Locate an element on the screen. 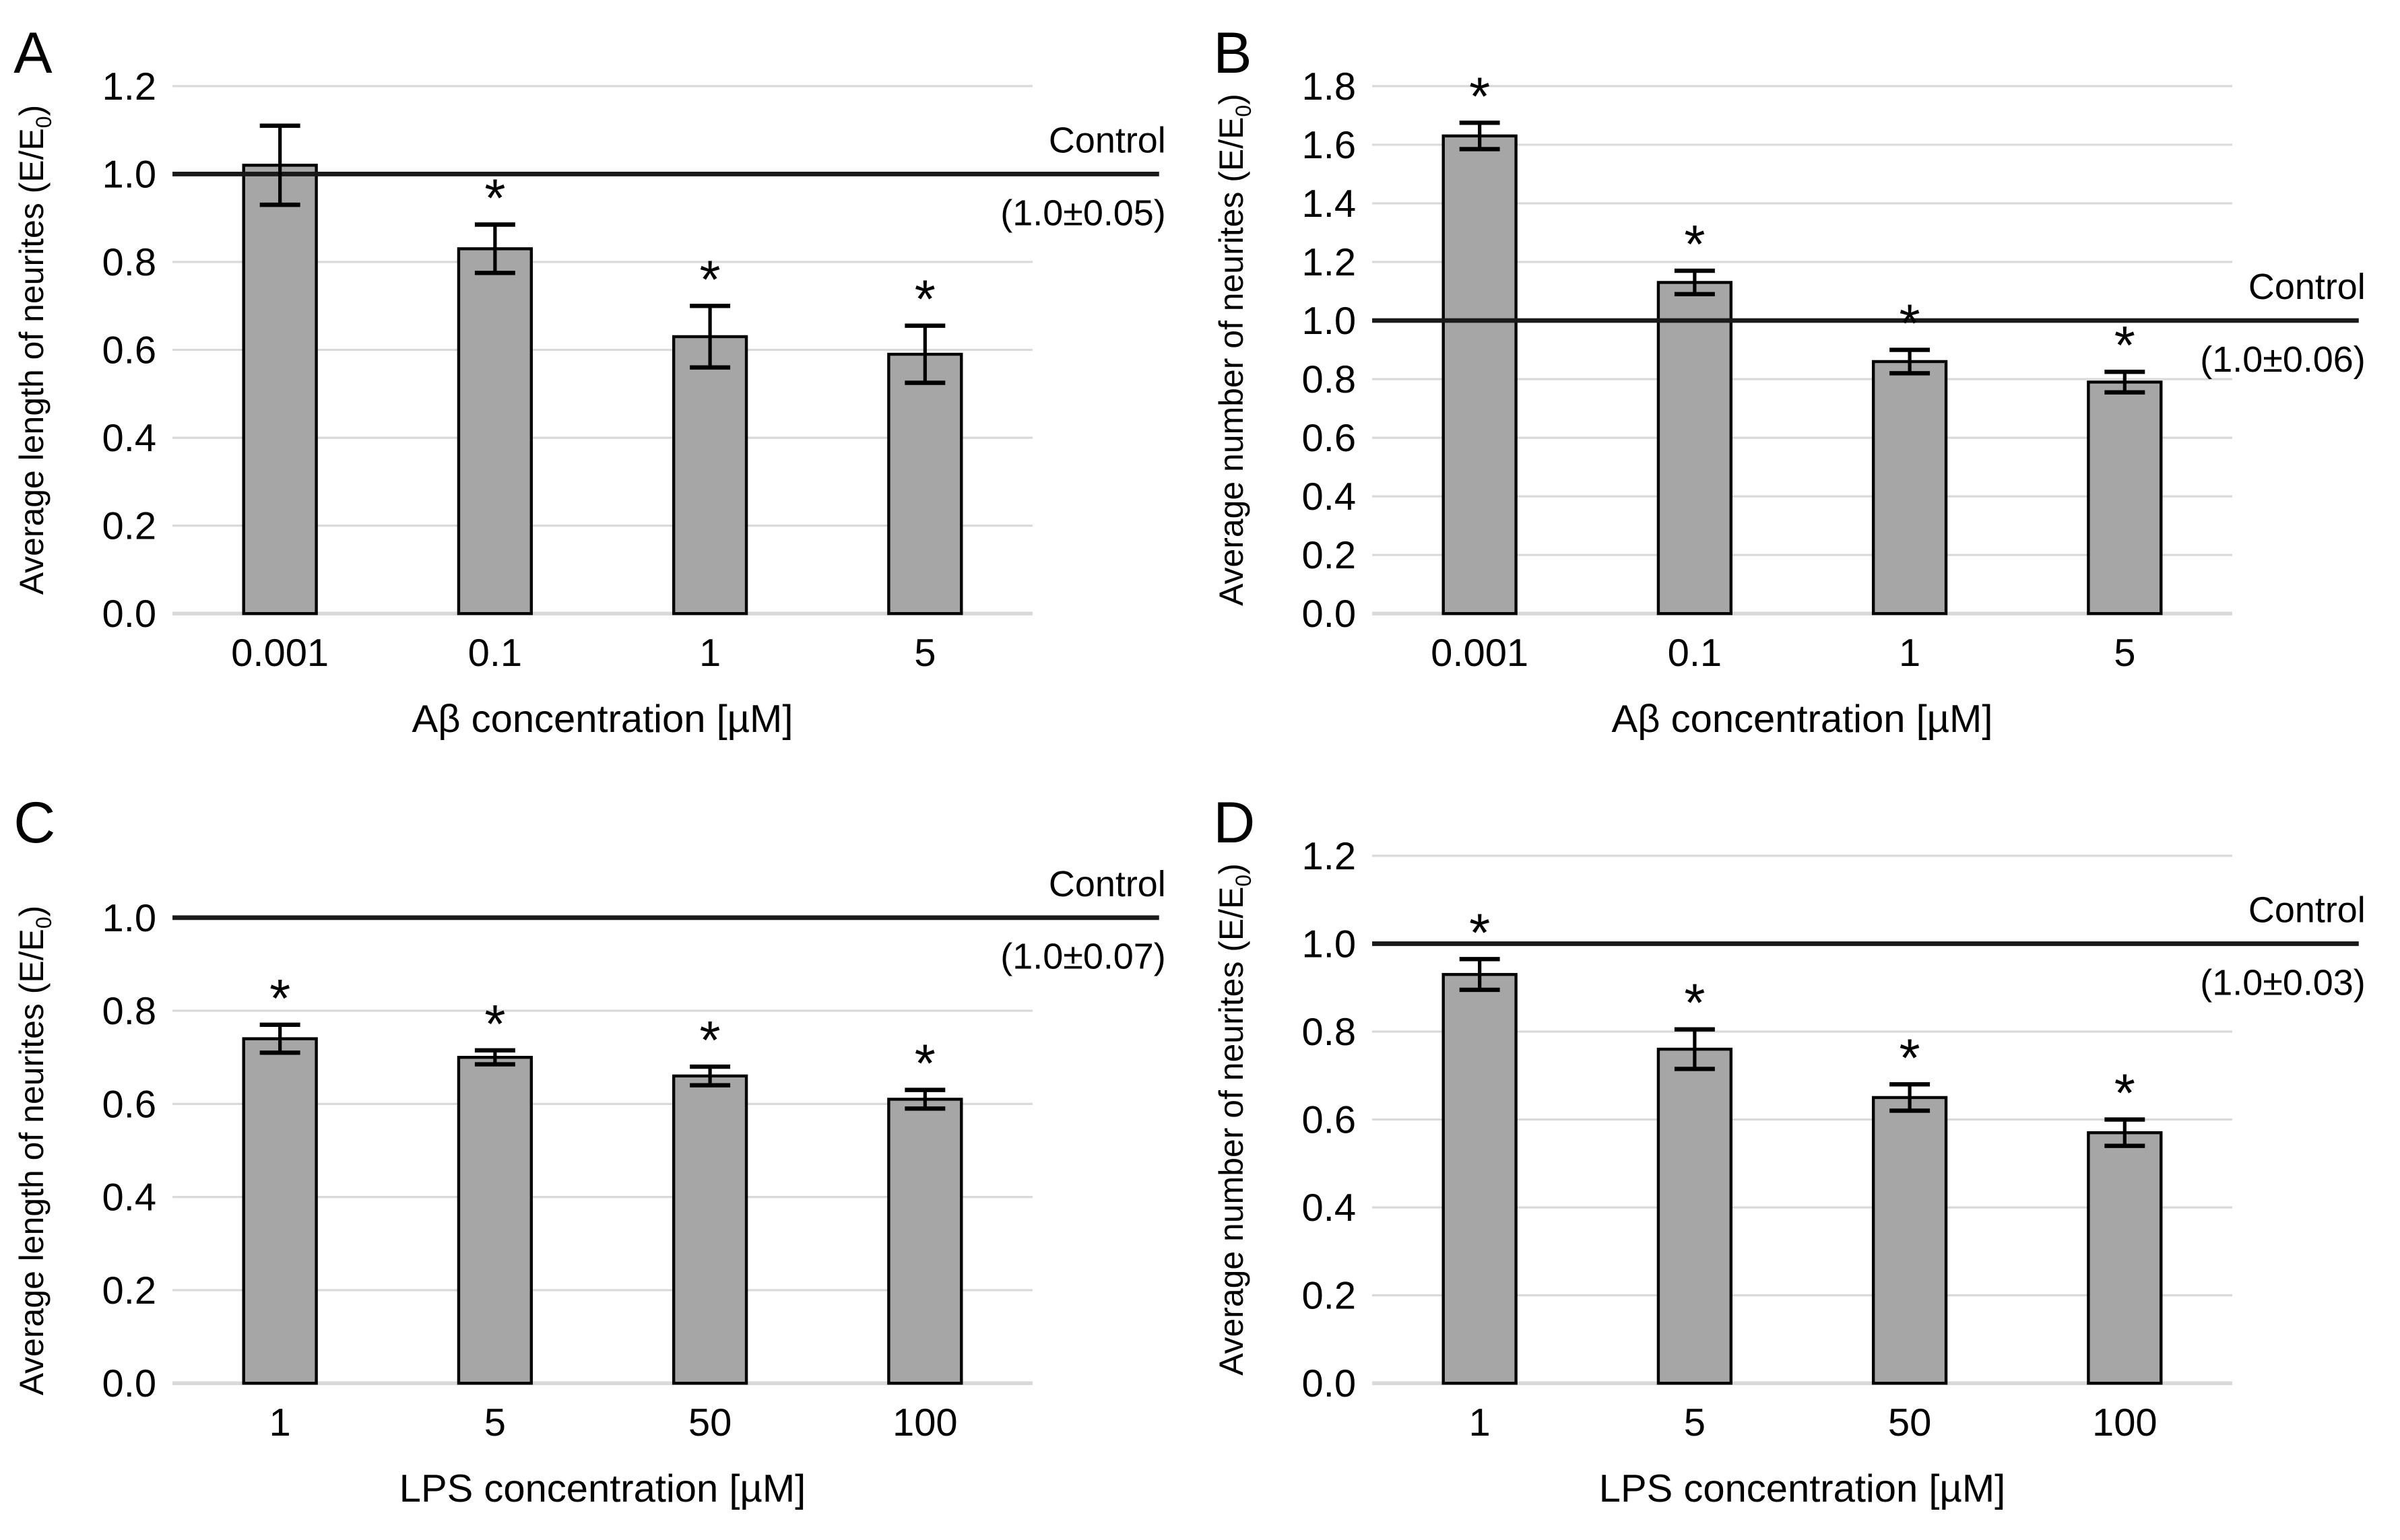 This screenshot has height=1540, width=2400. y-axis-title: Average length of neurites (E/E0) is located at coordinates (34, 350).